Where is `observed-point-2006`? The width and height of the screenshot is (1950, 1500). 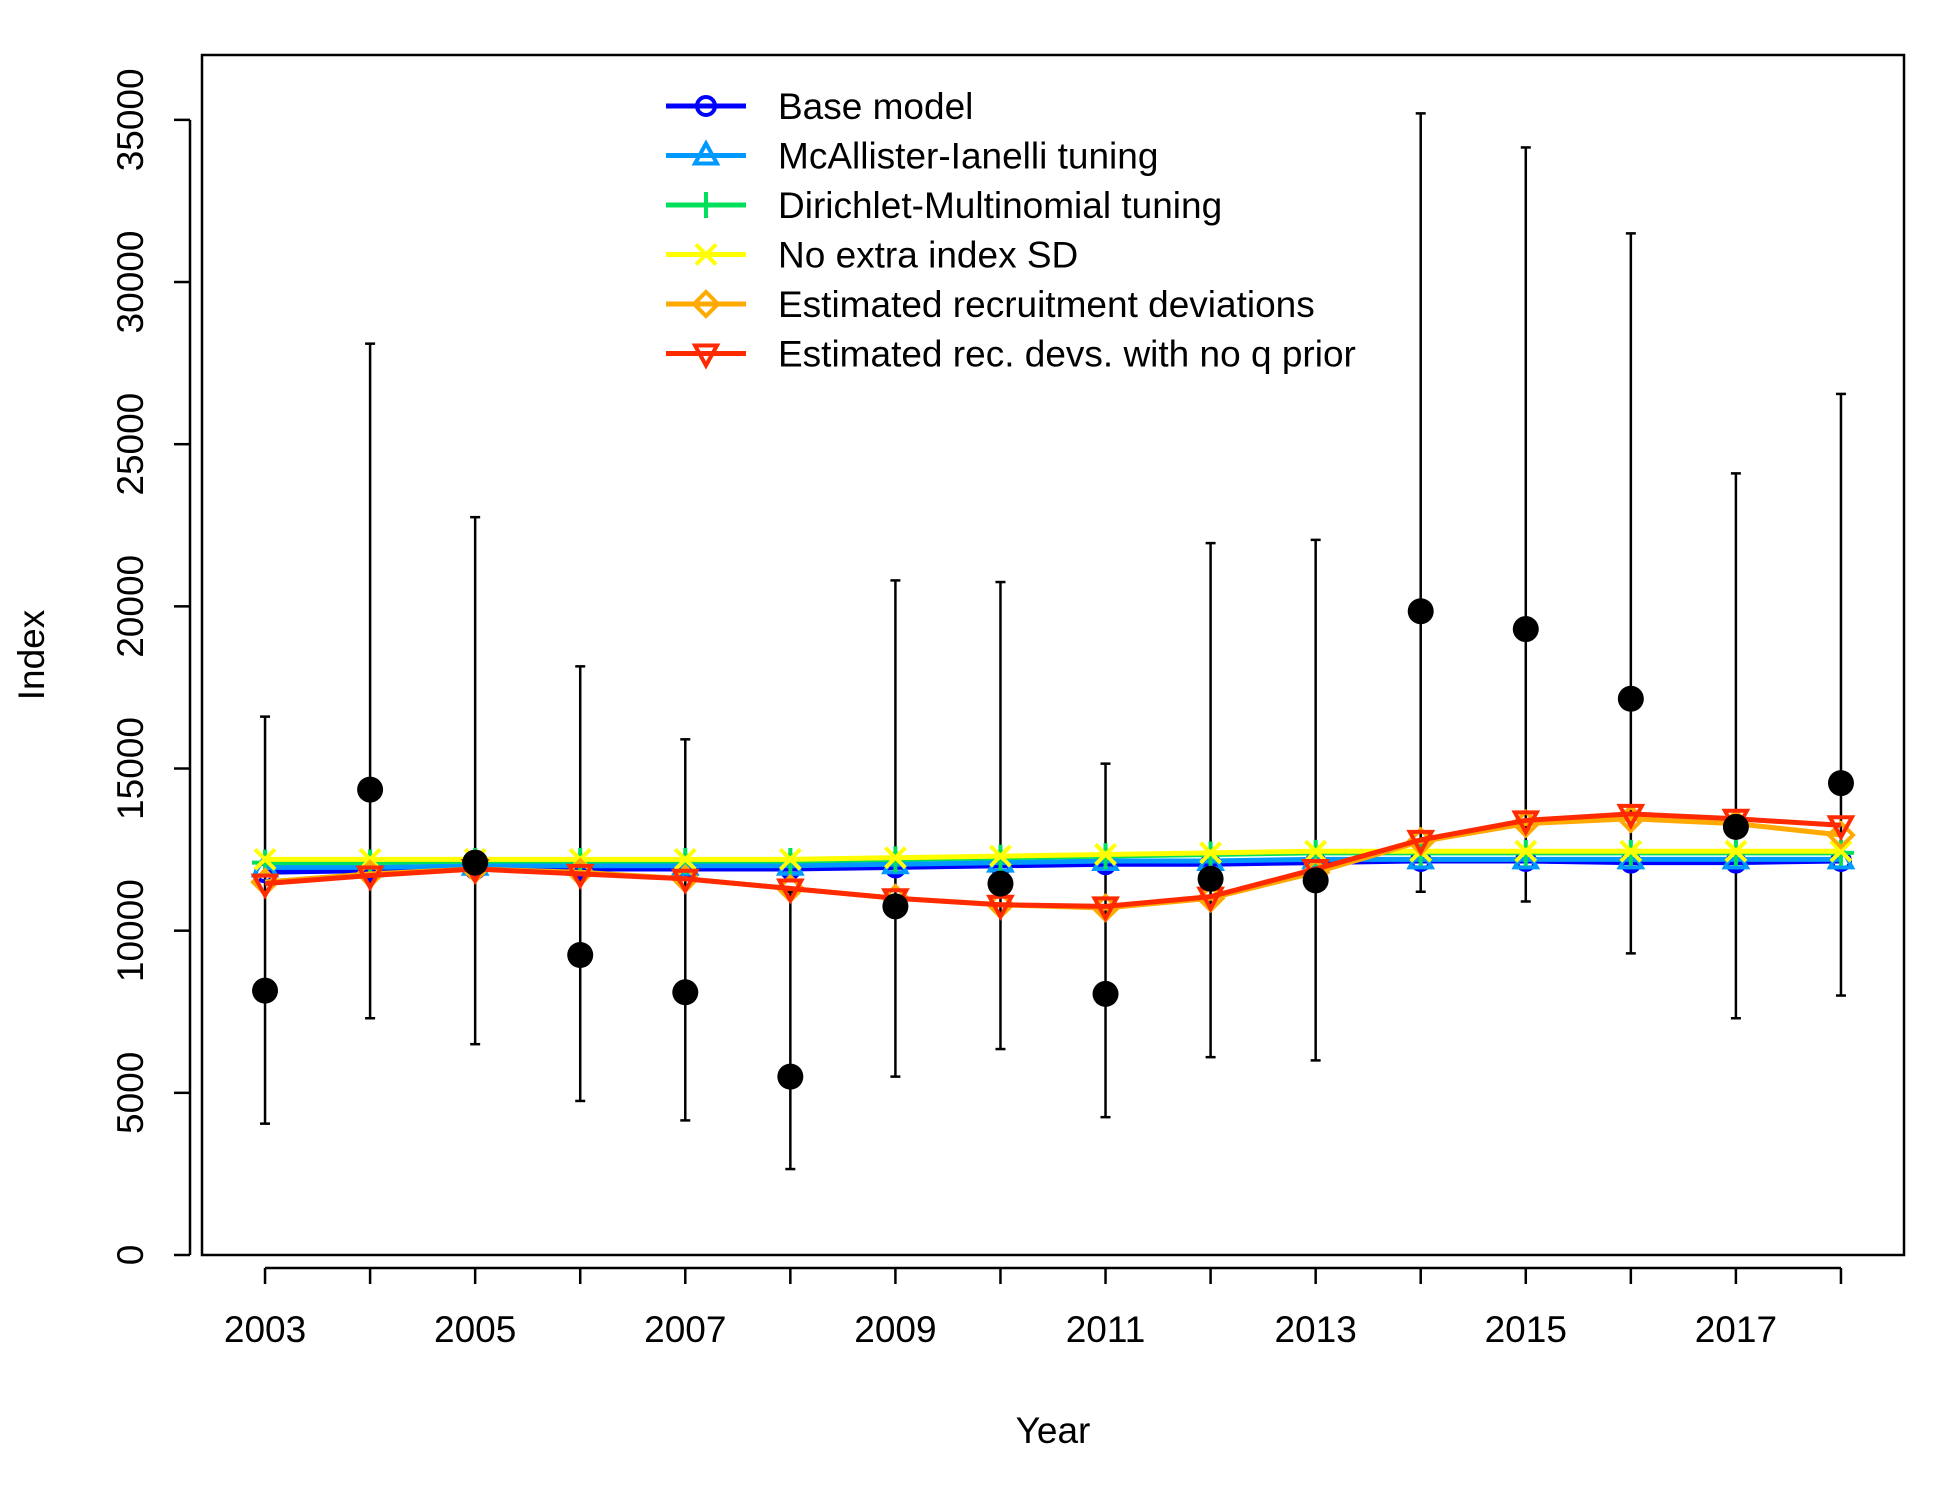
observed-point-2006 is located at coordinates (580, 955).